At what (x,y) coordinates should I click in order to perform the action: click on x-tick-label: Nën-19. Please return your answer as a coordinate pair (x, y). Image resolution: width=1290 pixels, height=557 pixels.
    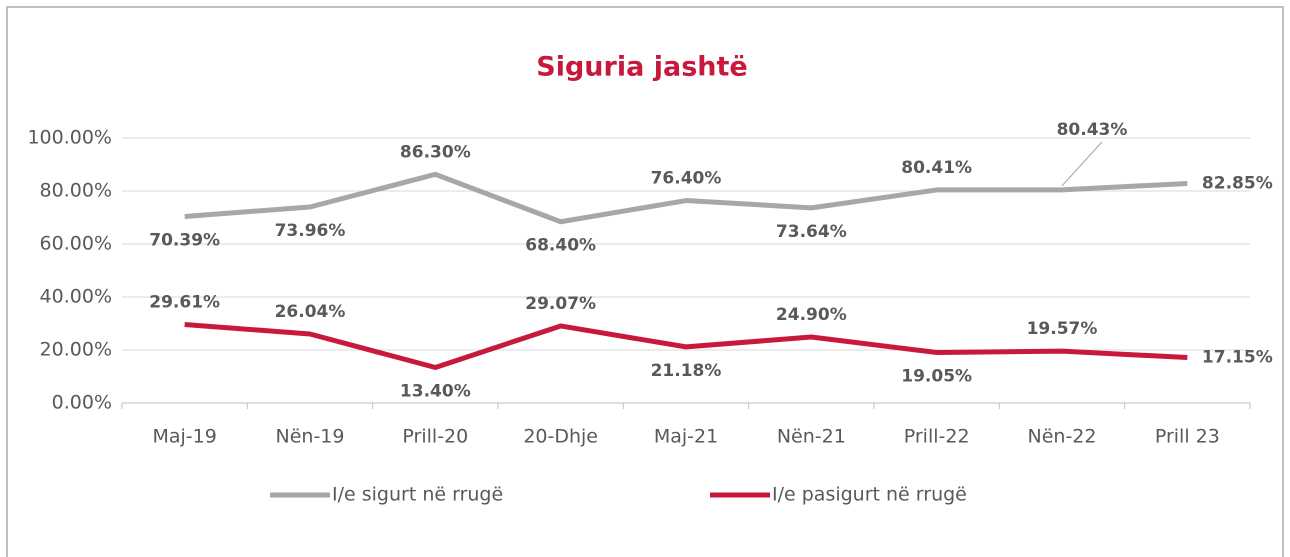
    Looking at the image, I should click on (310, 437).